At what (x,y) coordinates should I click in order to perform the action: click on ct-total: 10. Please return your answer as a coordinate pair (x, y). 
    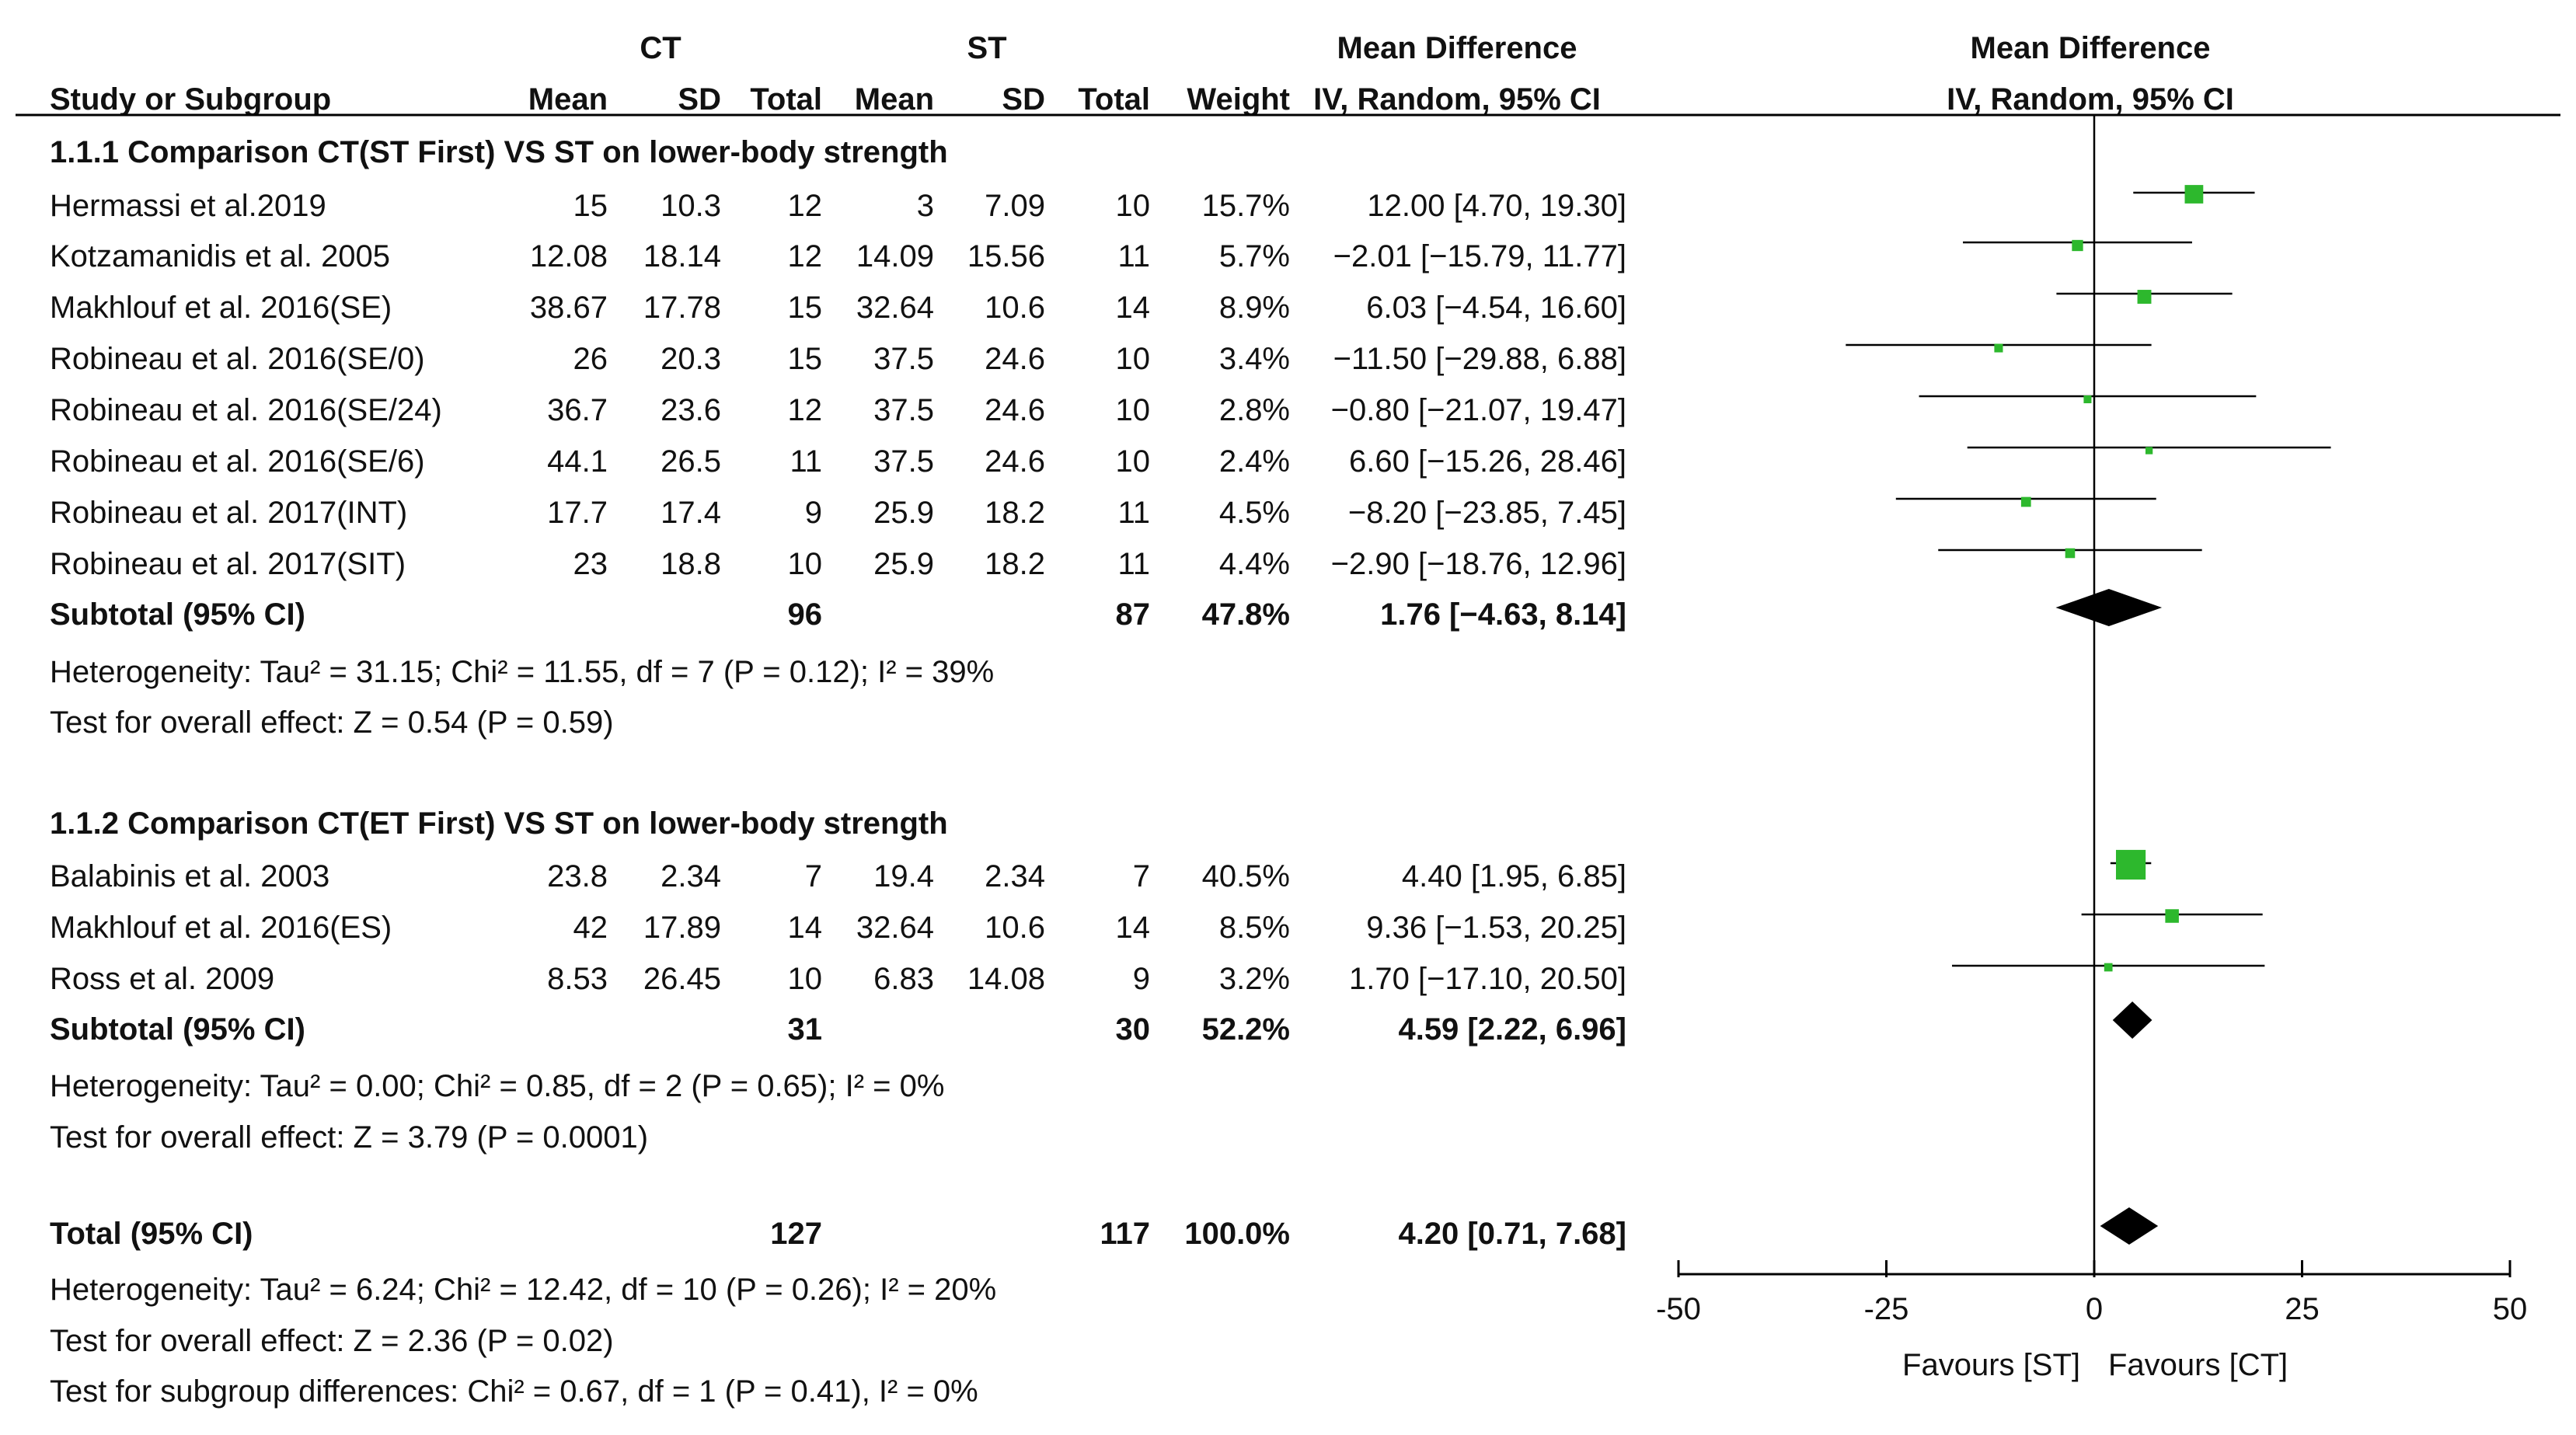
    Looking at the image, I should click on (805, 564).